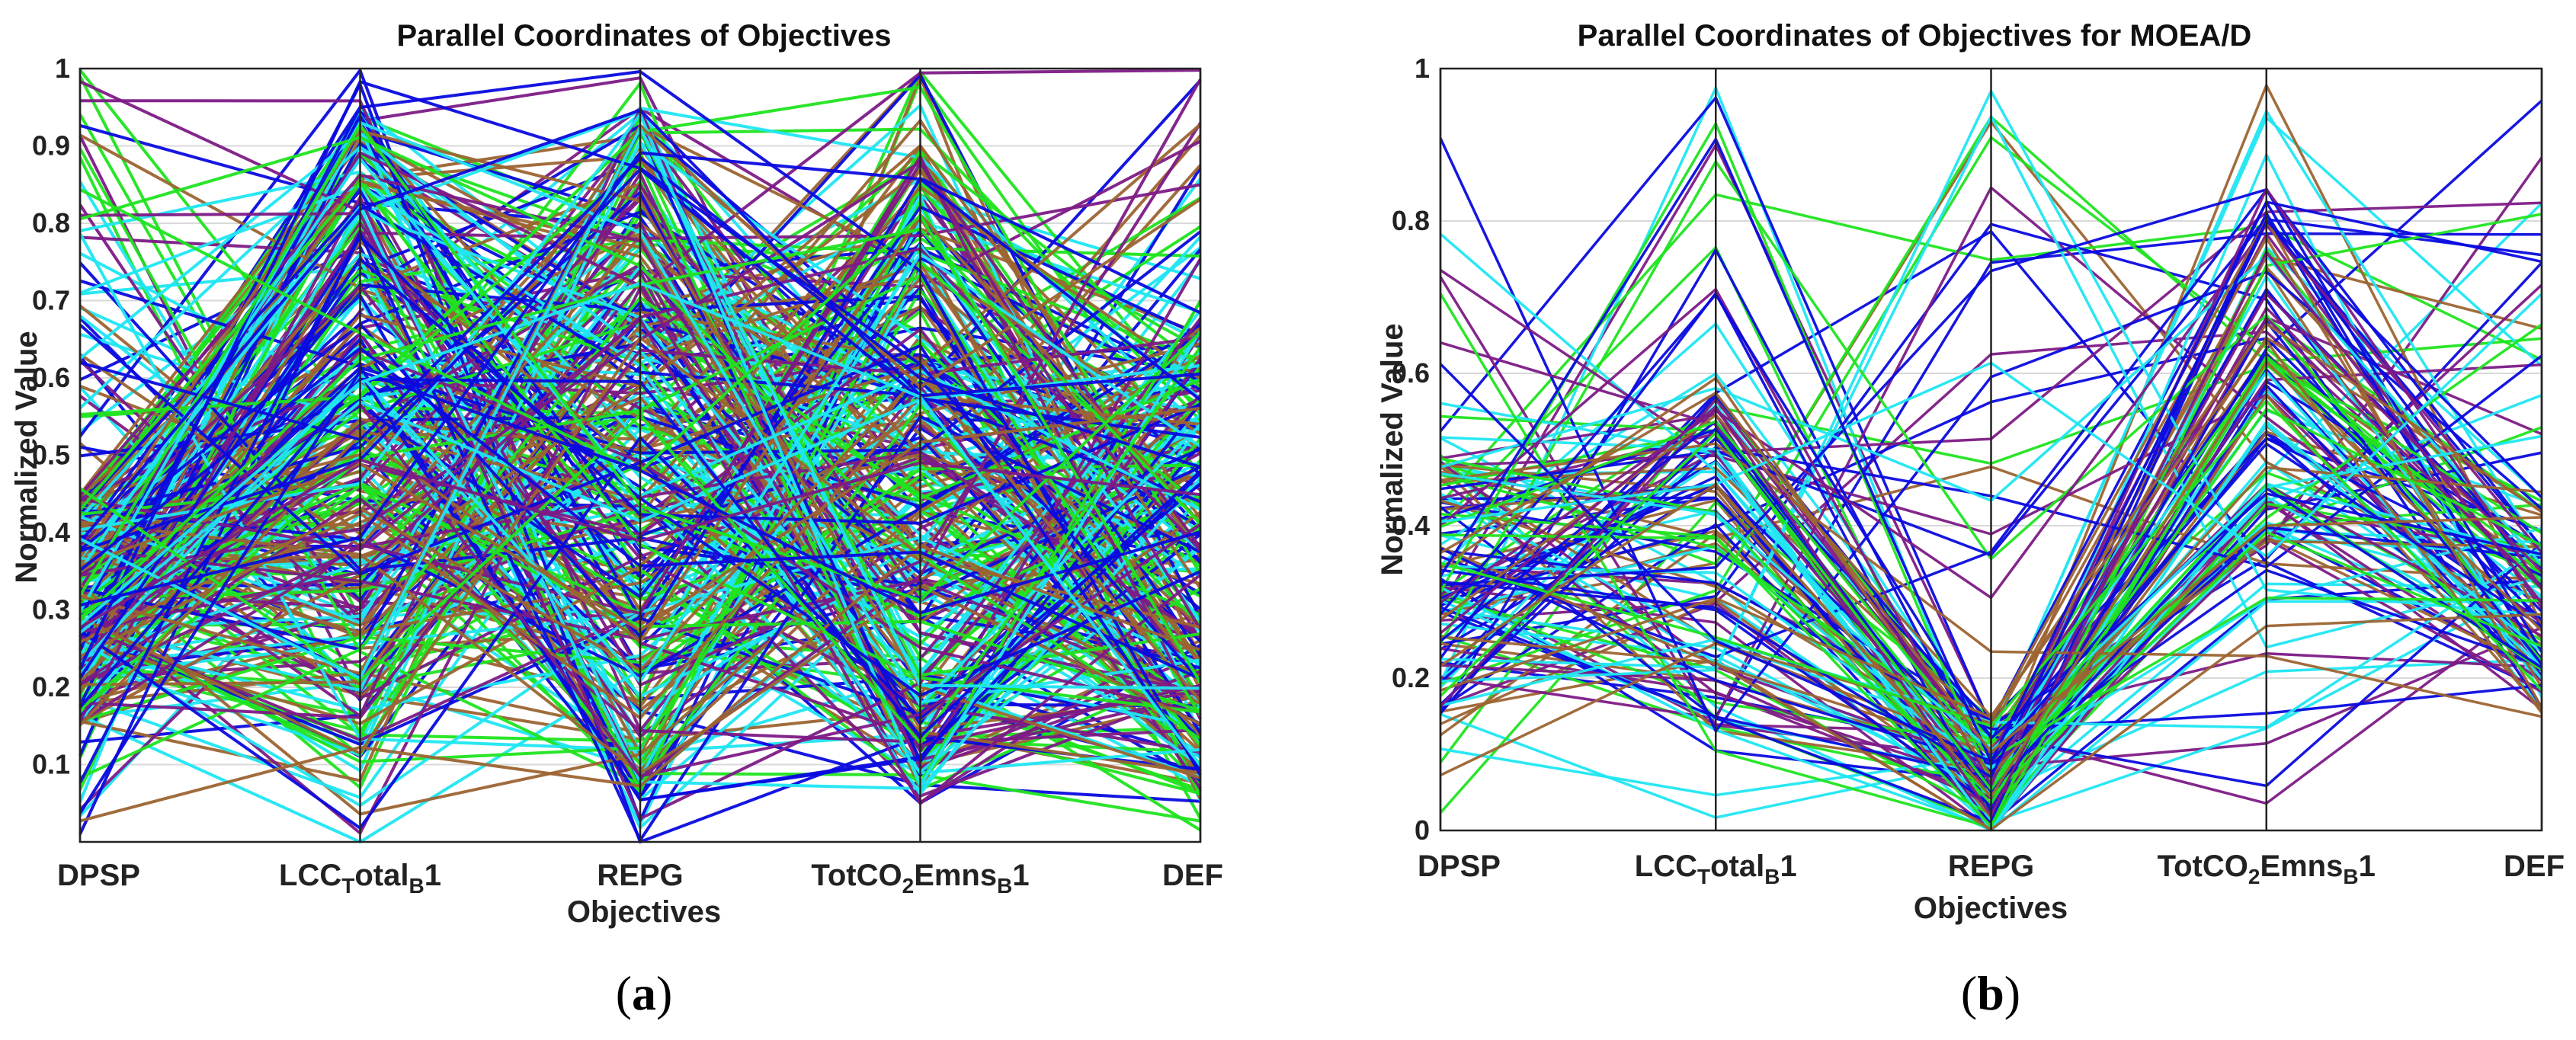 The image size is (2576, 1040). What do you see at coordinates (51, 764) in the screenshot?
I see `y-tick-label: 0.1` at bounding box center [51, 764].